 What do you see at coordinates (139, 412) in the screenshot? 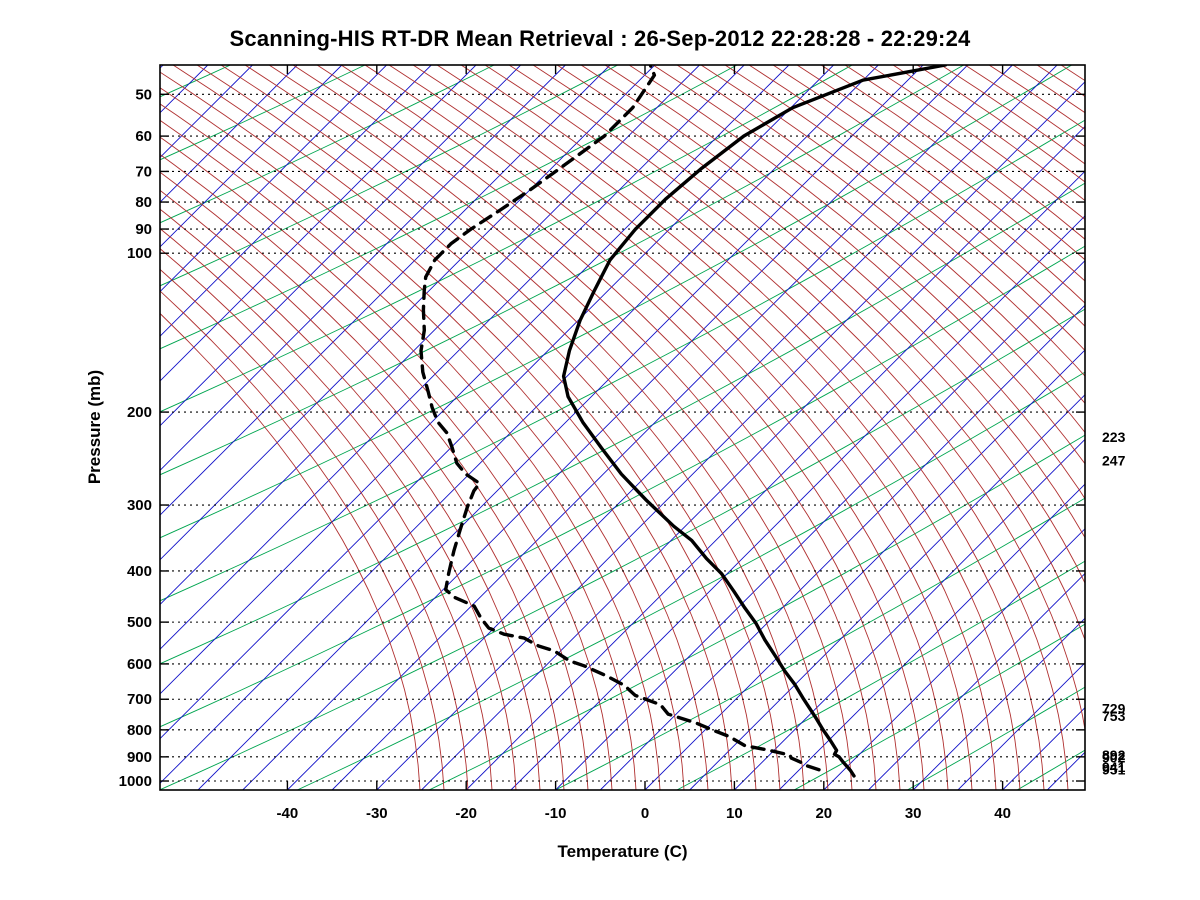
I see `svg-text: 200` at bounding box center [139, 412].